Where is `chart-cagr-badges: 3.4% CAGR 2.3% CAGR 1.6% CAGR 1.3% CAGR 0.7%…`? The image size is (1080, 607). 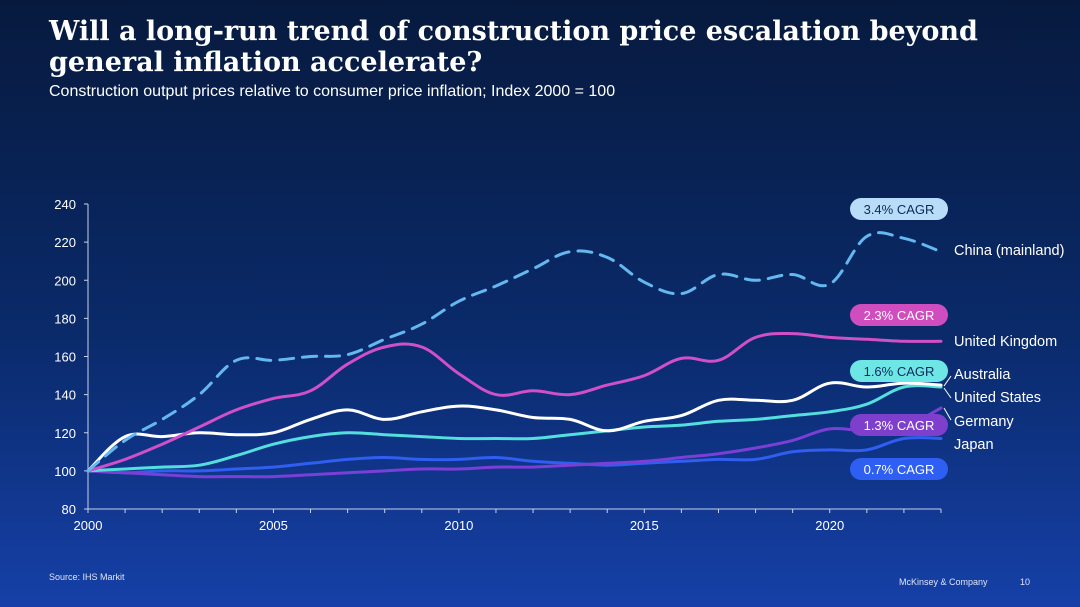 chart-cagr-badges: 3.4% CAGR 2.3% CAGR 1.6% CAGR 1.3% CAGR 0.7%… is located at coordinates (899, 339).